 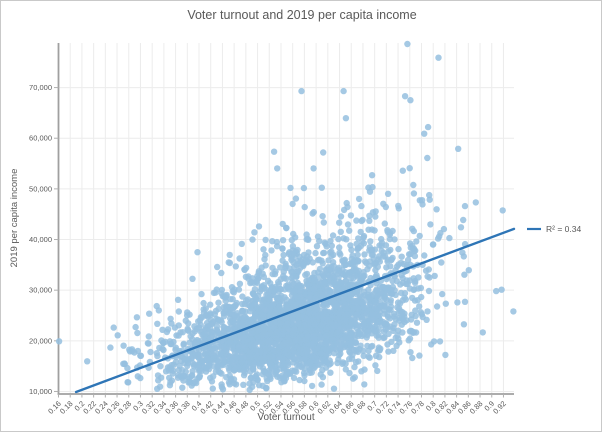 What do you see at coordinates (242, 407) in the screenshot?
I see `x-tick-label: 0.48` at bounding box center [242, 407].